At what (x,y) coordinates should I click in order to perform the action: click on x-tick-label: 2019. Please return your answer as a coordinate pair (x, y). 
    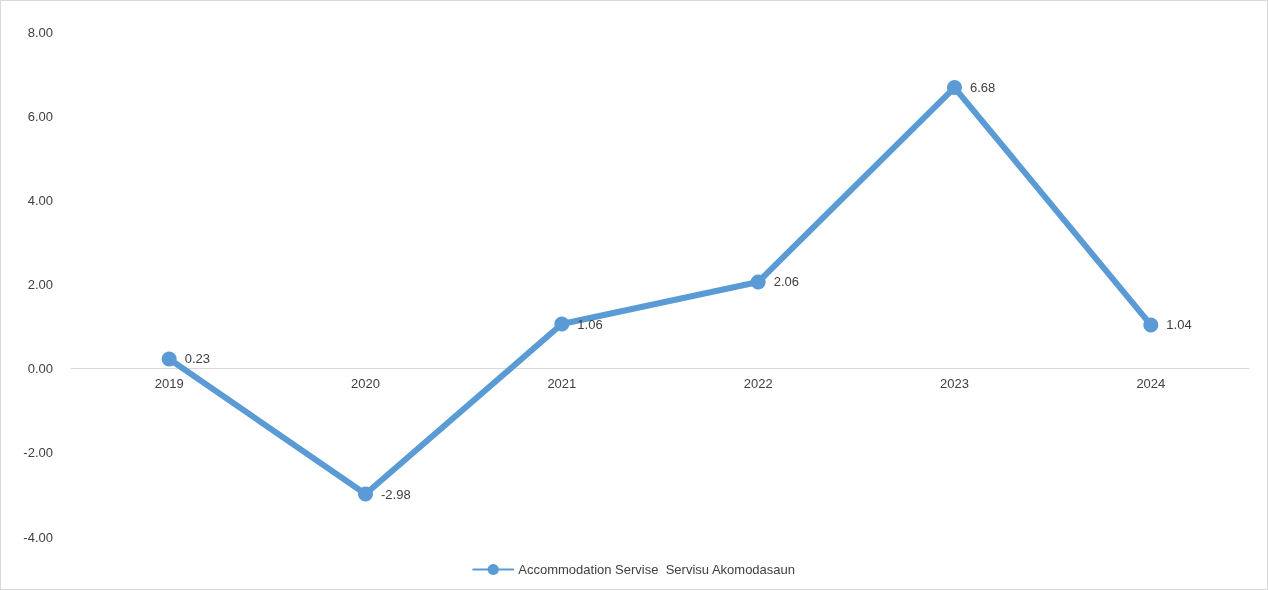
    Looking at the image, I should click on (169, 383).